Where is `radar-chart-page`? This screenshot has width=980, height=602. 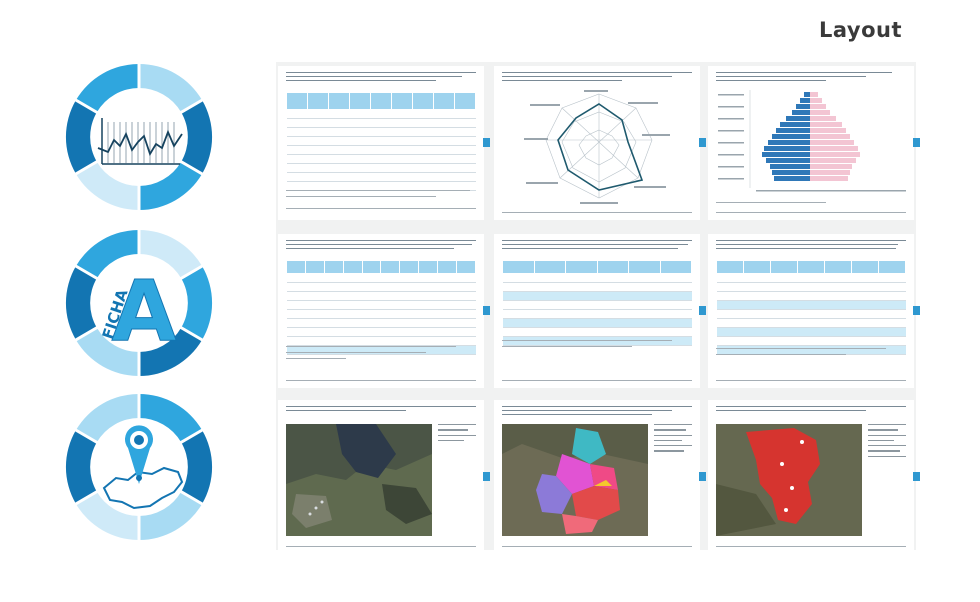
radar-chart-page is located at coordinates (600, 143).